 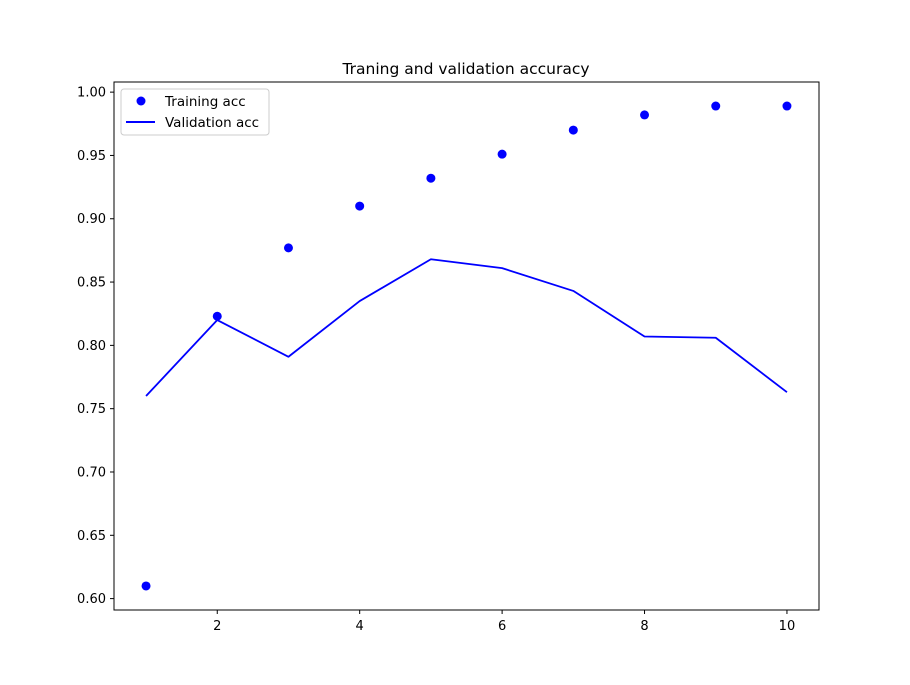 I want to click on x-tick-label: 6, so click(x=502, y=626).